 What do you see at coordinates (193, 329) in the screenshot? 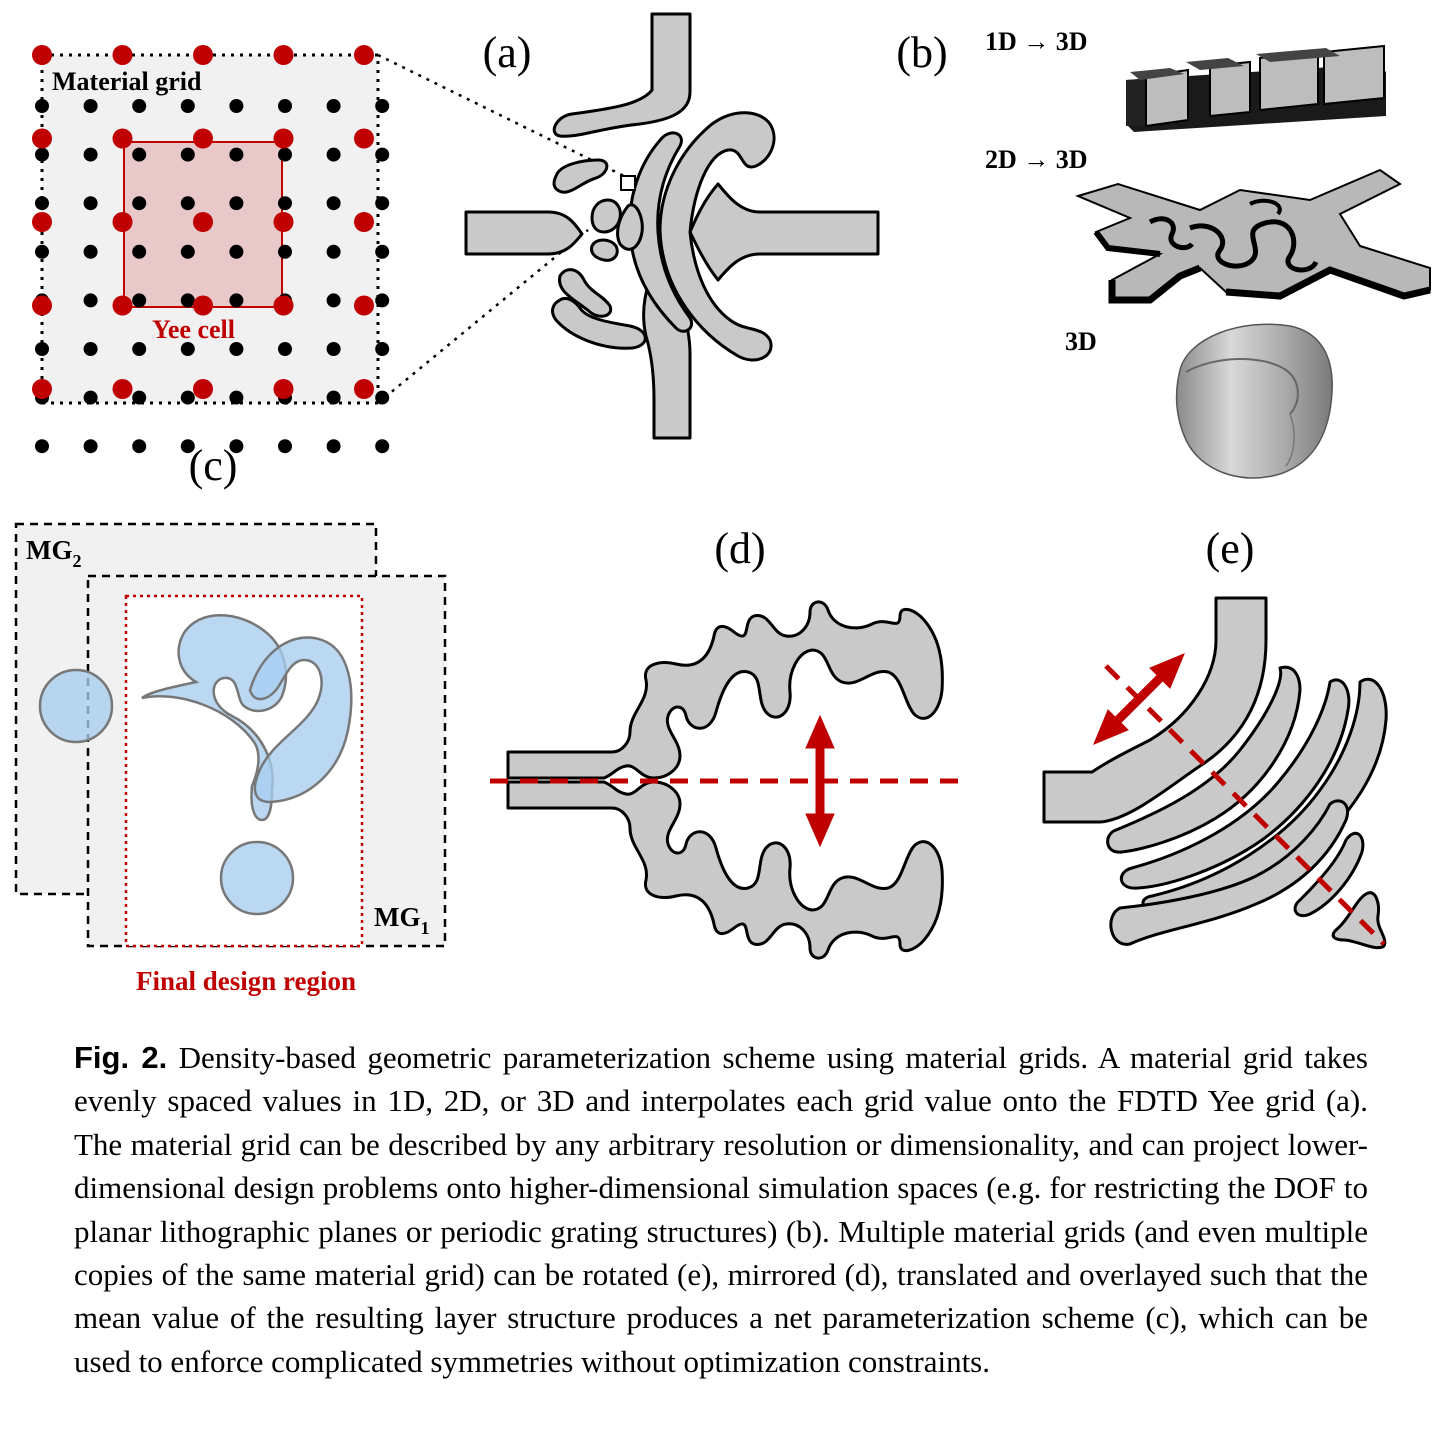
I see `yee-cell-label: Yee cell` at bounding box center [193, 329].